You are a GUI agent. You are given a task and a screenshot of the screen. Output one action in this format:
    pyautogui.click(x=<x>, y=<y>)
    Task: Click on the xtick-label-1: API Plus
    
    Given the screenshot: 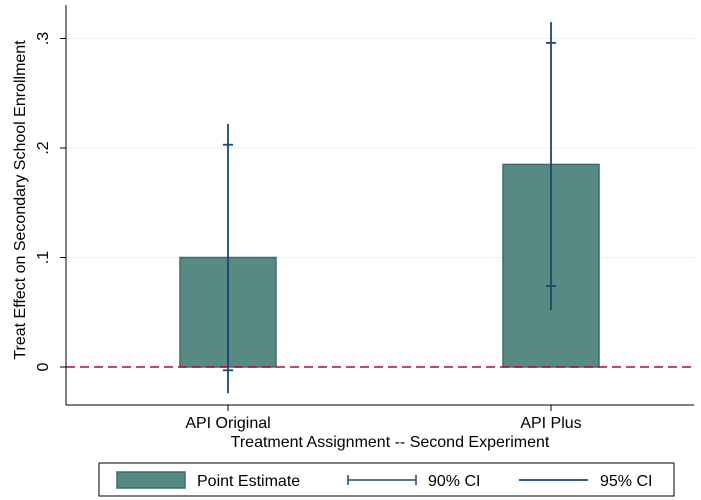 What is the action you would take?
    pyautogui.click(x=550, y=423)
    